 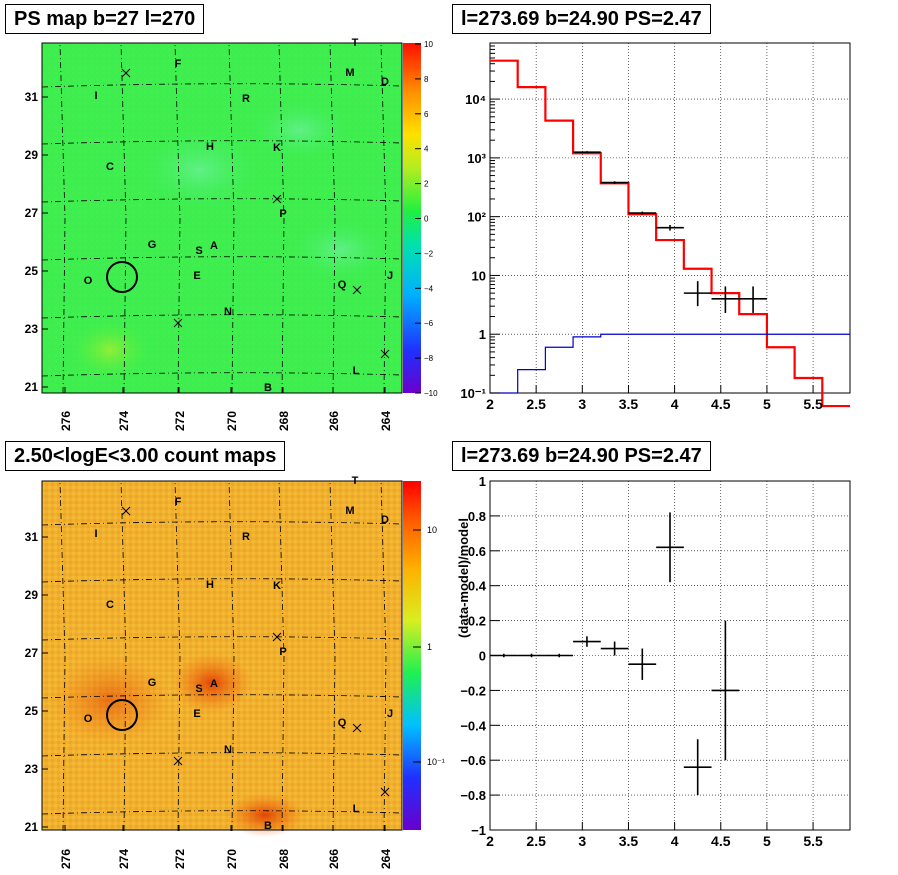 I want to click on ps-map-colorbar-tick-label: −2, so click(x=429, y=253).